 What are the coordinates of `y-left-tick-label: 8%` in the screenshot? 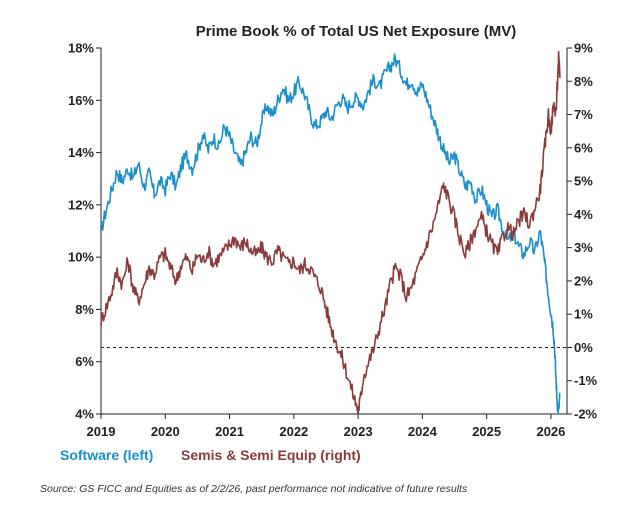 It's located at (84, 309).